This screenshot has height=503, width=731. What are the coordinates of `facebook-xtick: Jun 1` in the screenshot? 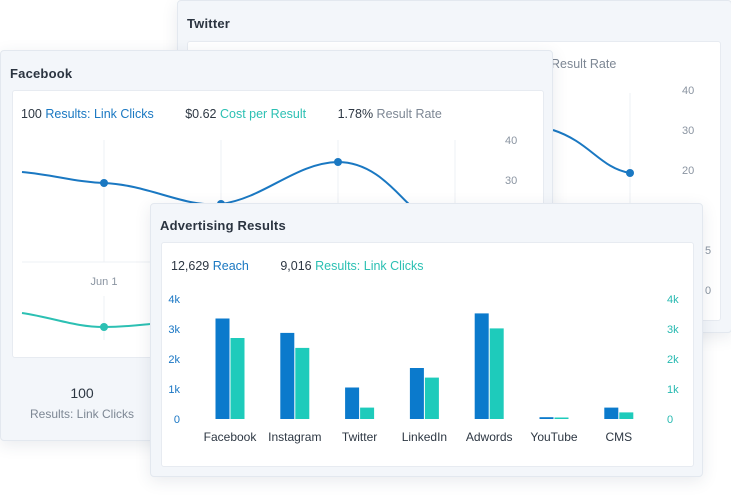 It's located at (104, 282).